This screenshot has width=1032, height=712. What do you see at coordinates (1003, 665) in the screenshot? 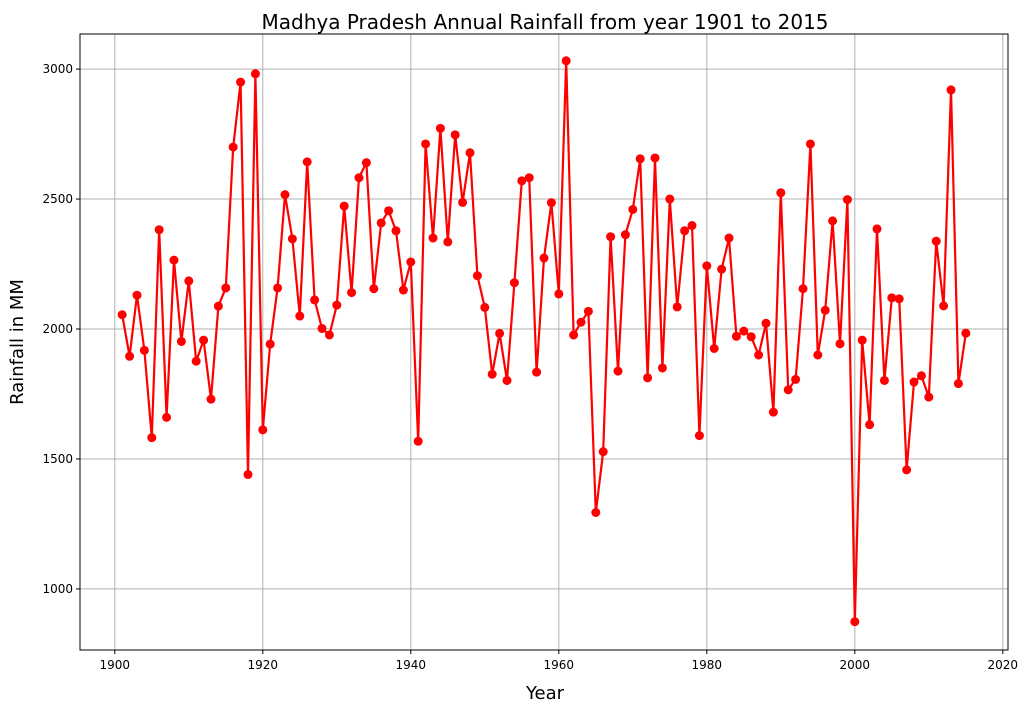
I see `x-tick-label: 2020` at bounding box center [1003, 665].